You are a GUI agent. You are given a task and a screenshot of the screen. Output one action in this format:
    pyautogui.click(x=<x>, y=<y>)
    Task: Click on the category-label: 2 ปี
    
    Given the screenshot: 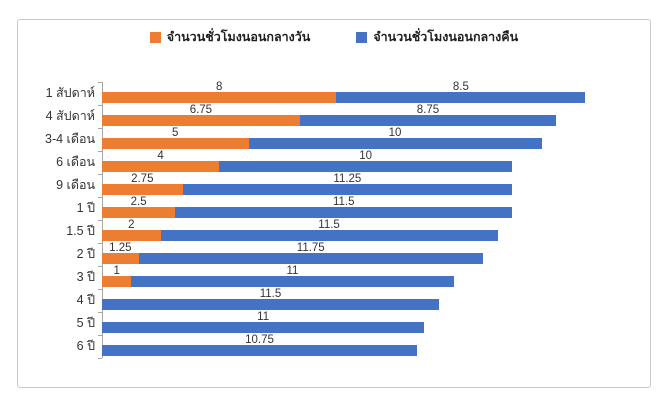 What is the action you would take?
    pyautogui.click(x=85, y=254)
    